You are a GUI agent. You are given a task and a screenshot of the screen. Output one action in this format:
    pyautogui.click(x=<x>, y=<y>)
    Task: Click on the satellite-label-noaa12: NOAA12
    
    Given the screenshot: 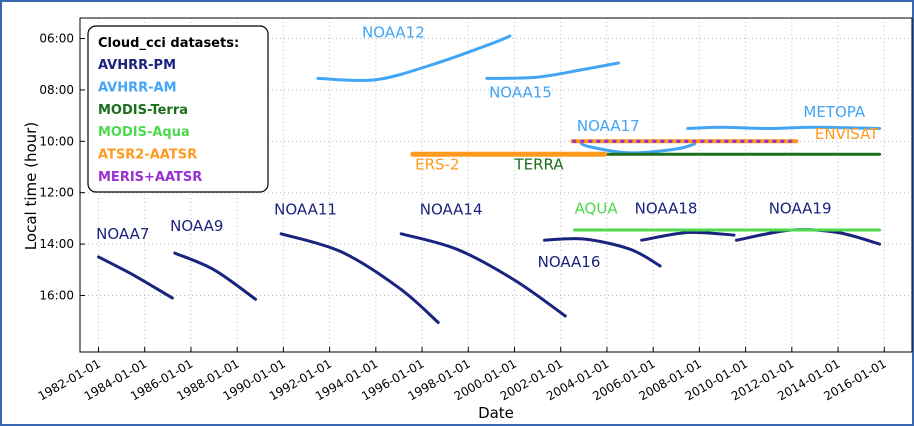 What is the action you would take?
    pyautogui.click(x=393, y=32)
    